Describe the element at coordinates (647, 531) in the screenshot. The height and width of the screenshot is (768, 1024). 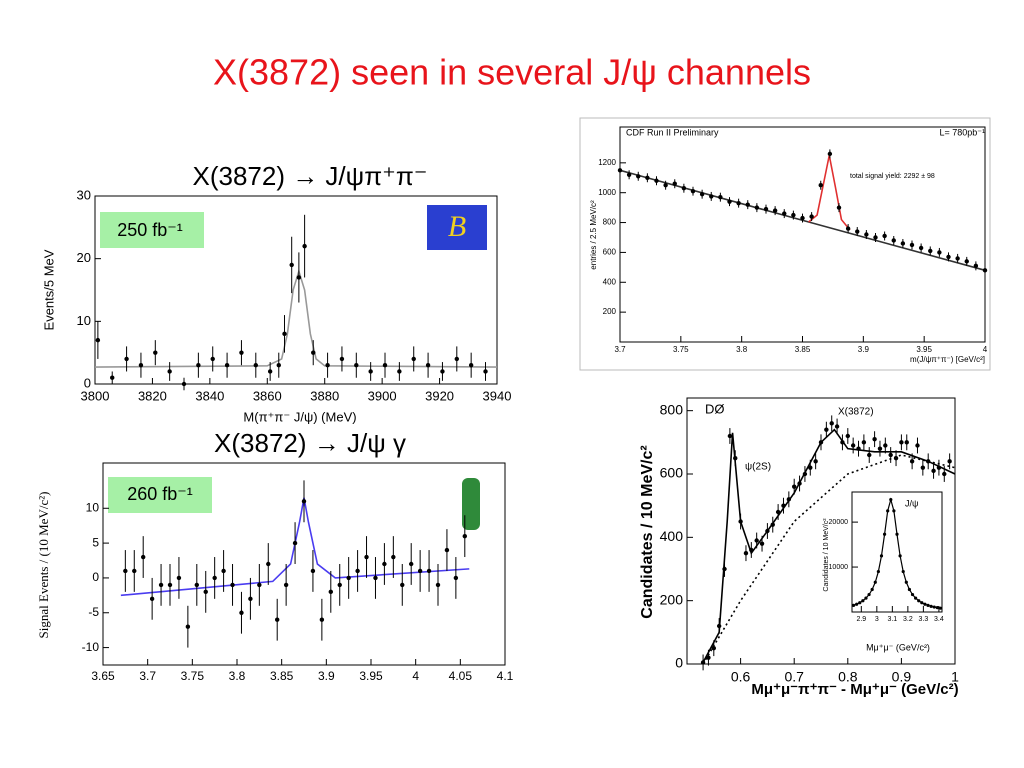
I see `y-axis-label: Candidates / 10 MeV/c²` at that location.